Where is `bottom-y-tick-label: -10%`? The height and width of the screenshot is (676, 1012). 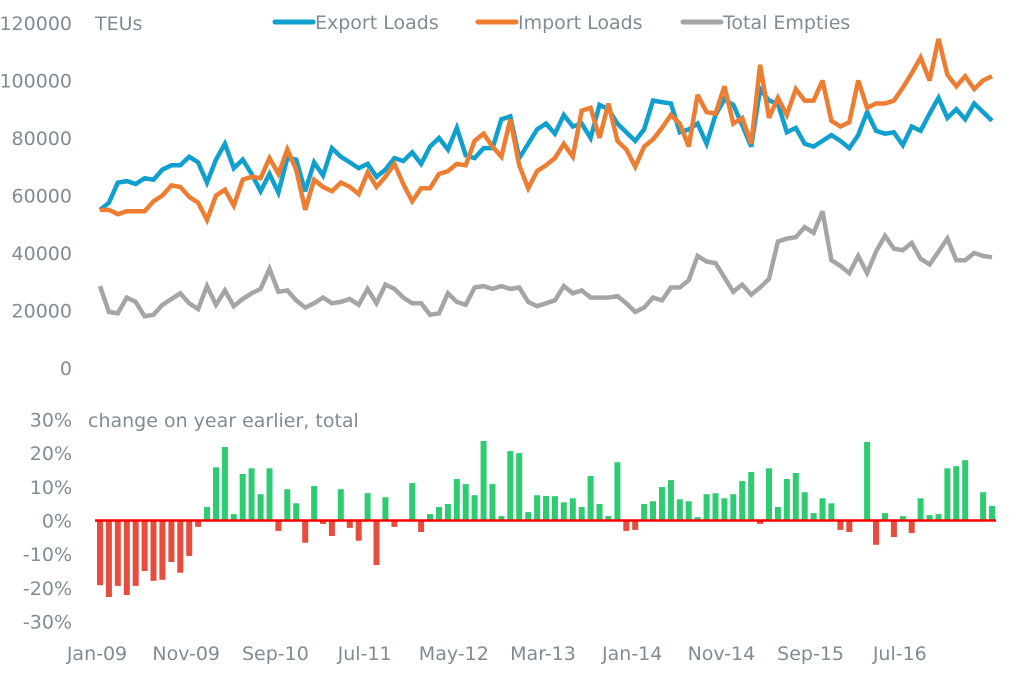
bottom-y-tick-label: -10% is located at coordinates (47, 555).